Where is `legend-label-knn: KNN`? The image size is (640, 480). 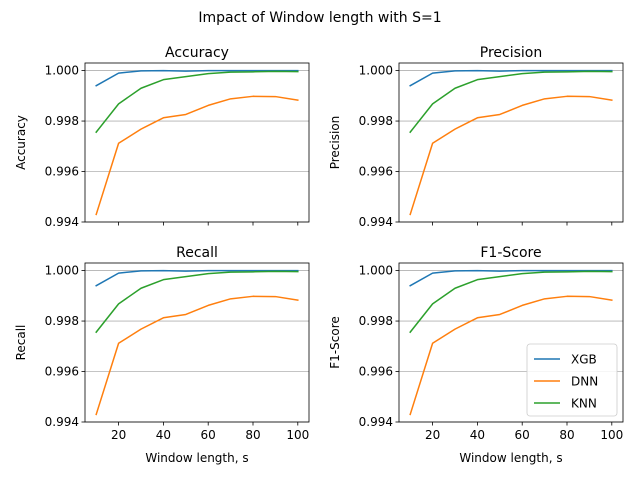
legend-label-knn: KNN is located at coordinates (584, 404).